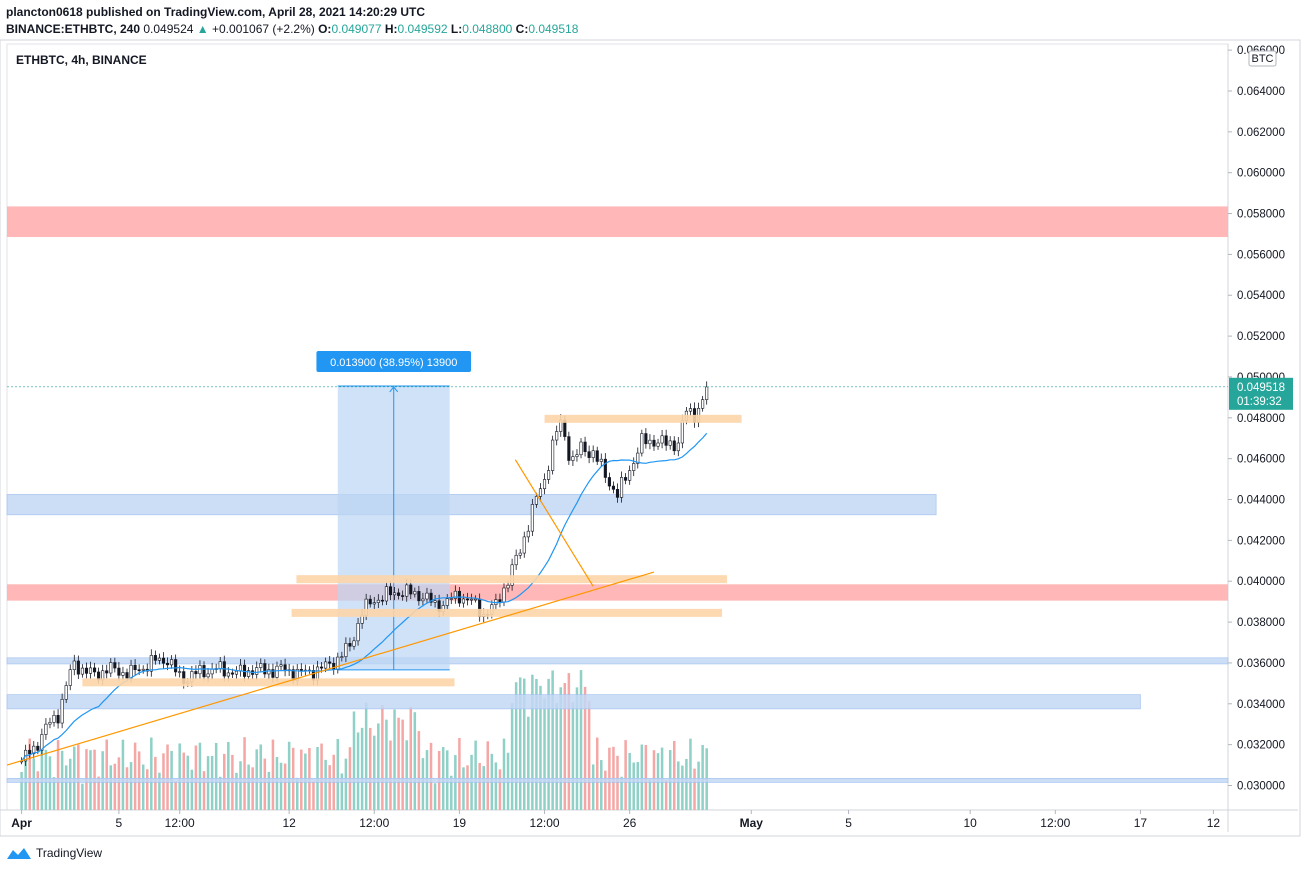 Image resolution: width=1305 pixels, height=874 pixels. What do you see at coordinates (69, 853) in the screenshot?
I see `footer-brand: TradingView` at bounding box center [69, 853].